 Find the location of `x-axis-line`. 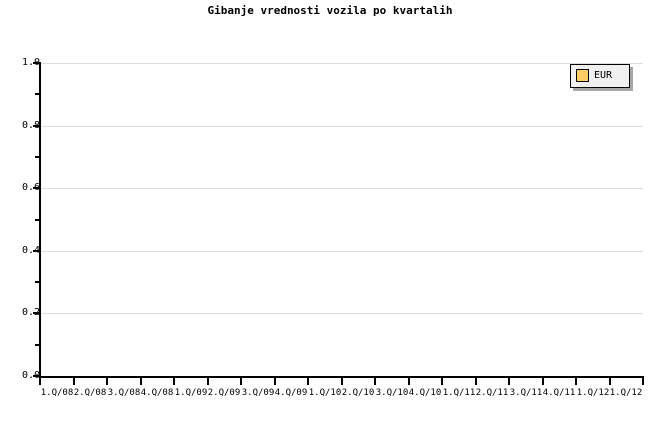

x-axis-line is located at coordinates (341, 377).